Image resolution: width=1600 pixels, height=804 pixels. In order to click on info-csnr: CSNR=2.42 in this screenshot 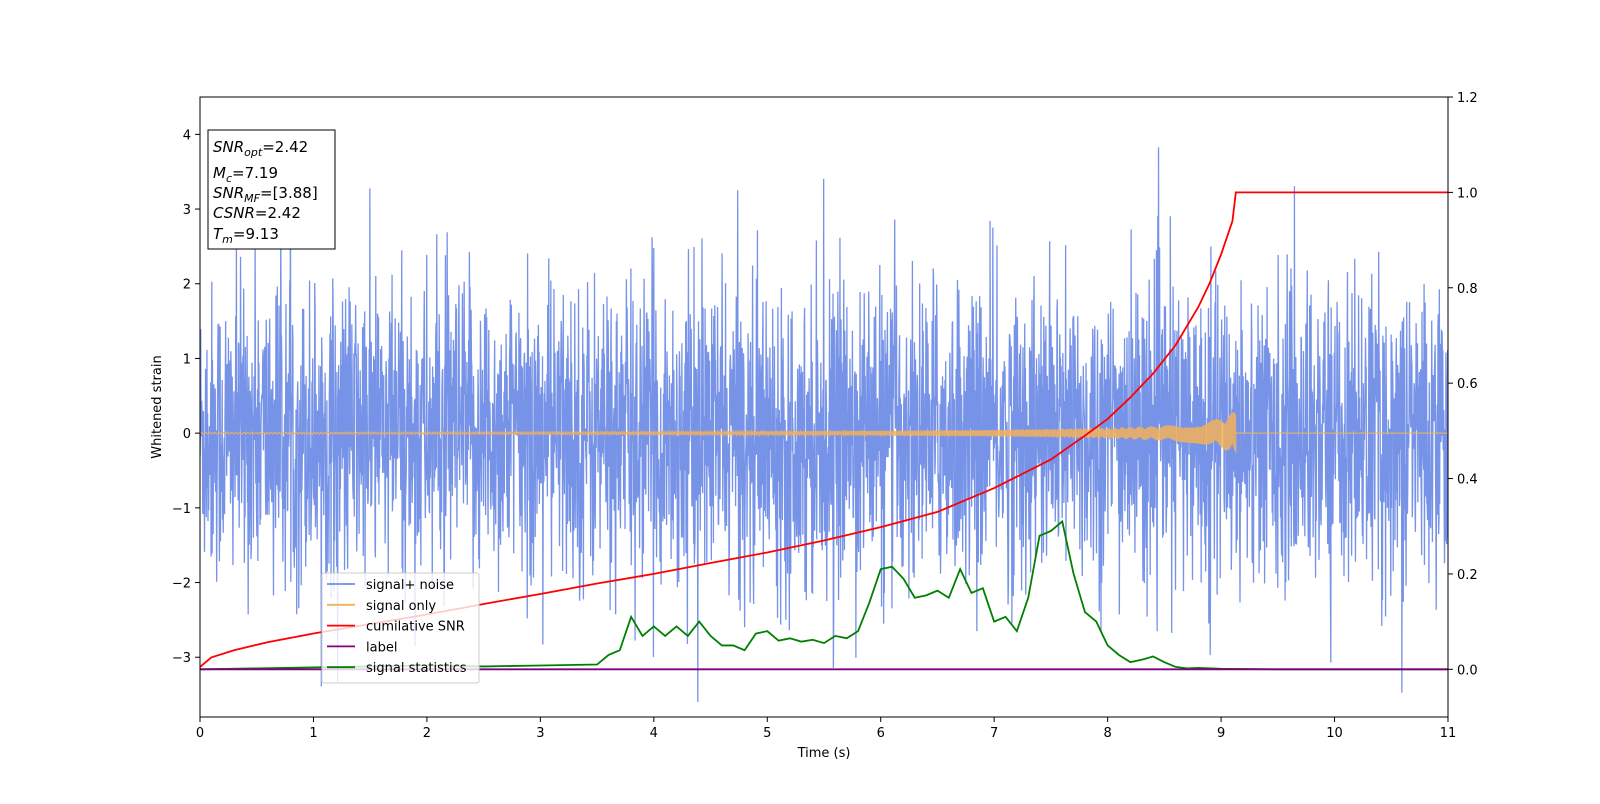, I will do `click(257, 213)`.